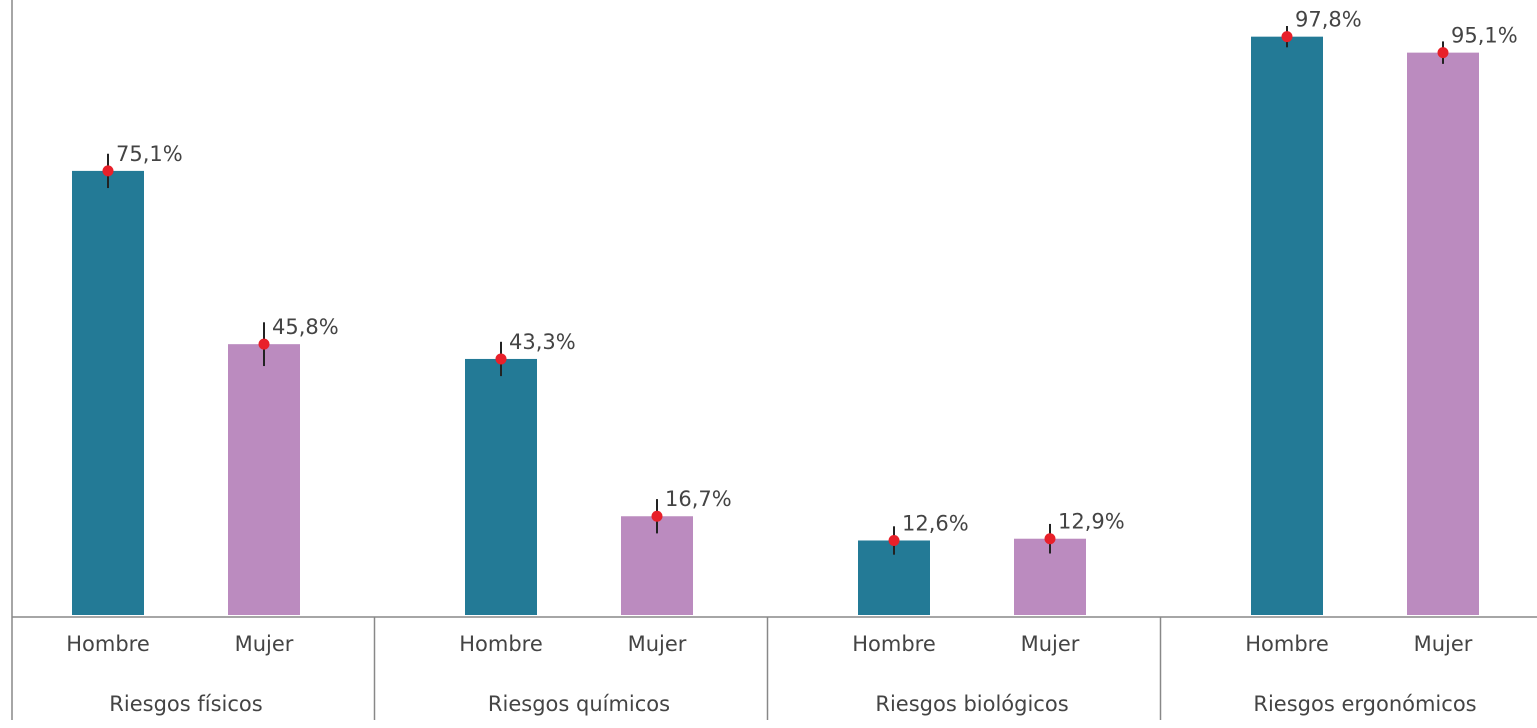 The image size is (1537, 728). Describe the element at coordinates (935, 523) in the screenshot. I see `value-label: 12,6%` at that location.